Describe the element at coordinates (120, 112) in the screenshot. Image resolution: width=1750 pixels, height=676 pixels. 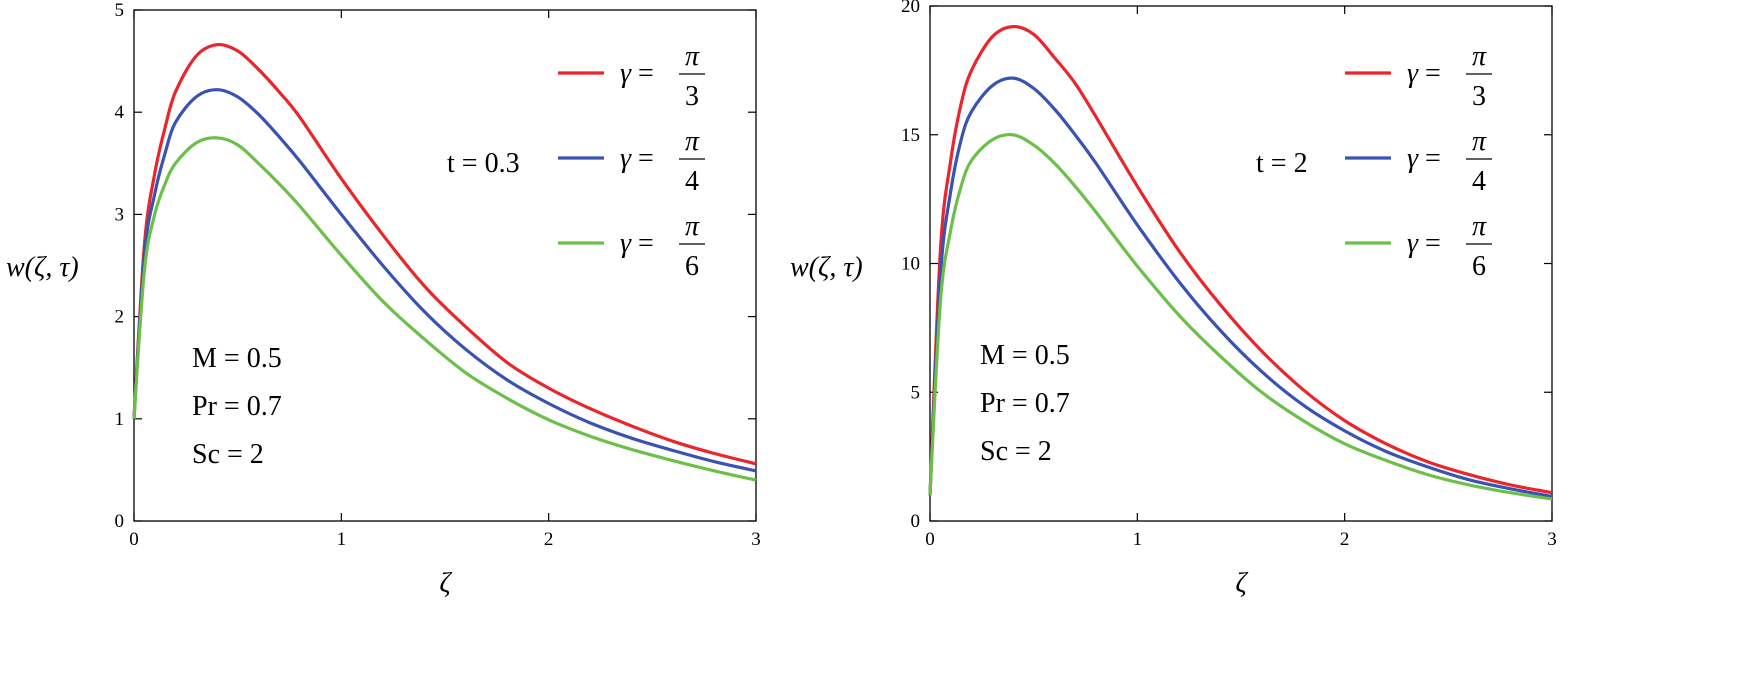
I see `y-tick-label: 4` at that location.